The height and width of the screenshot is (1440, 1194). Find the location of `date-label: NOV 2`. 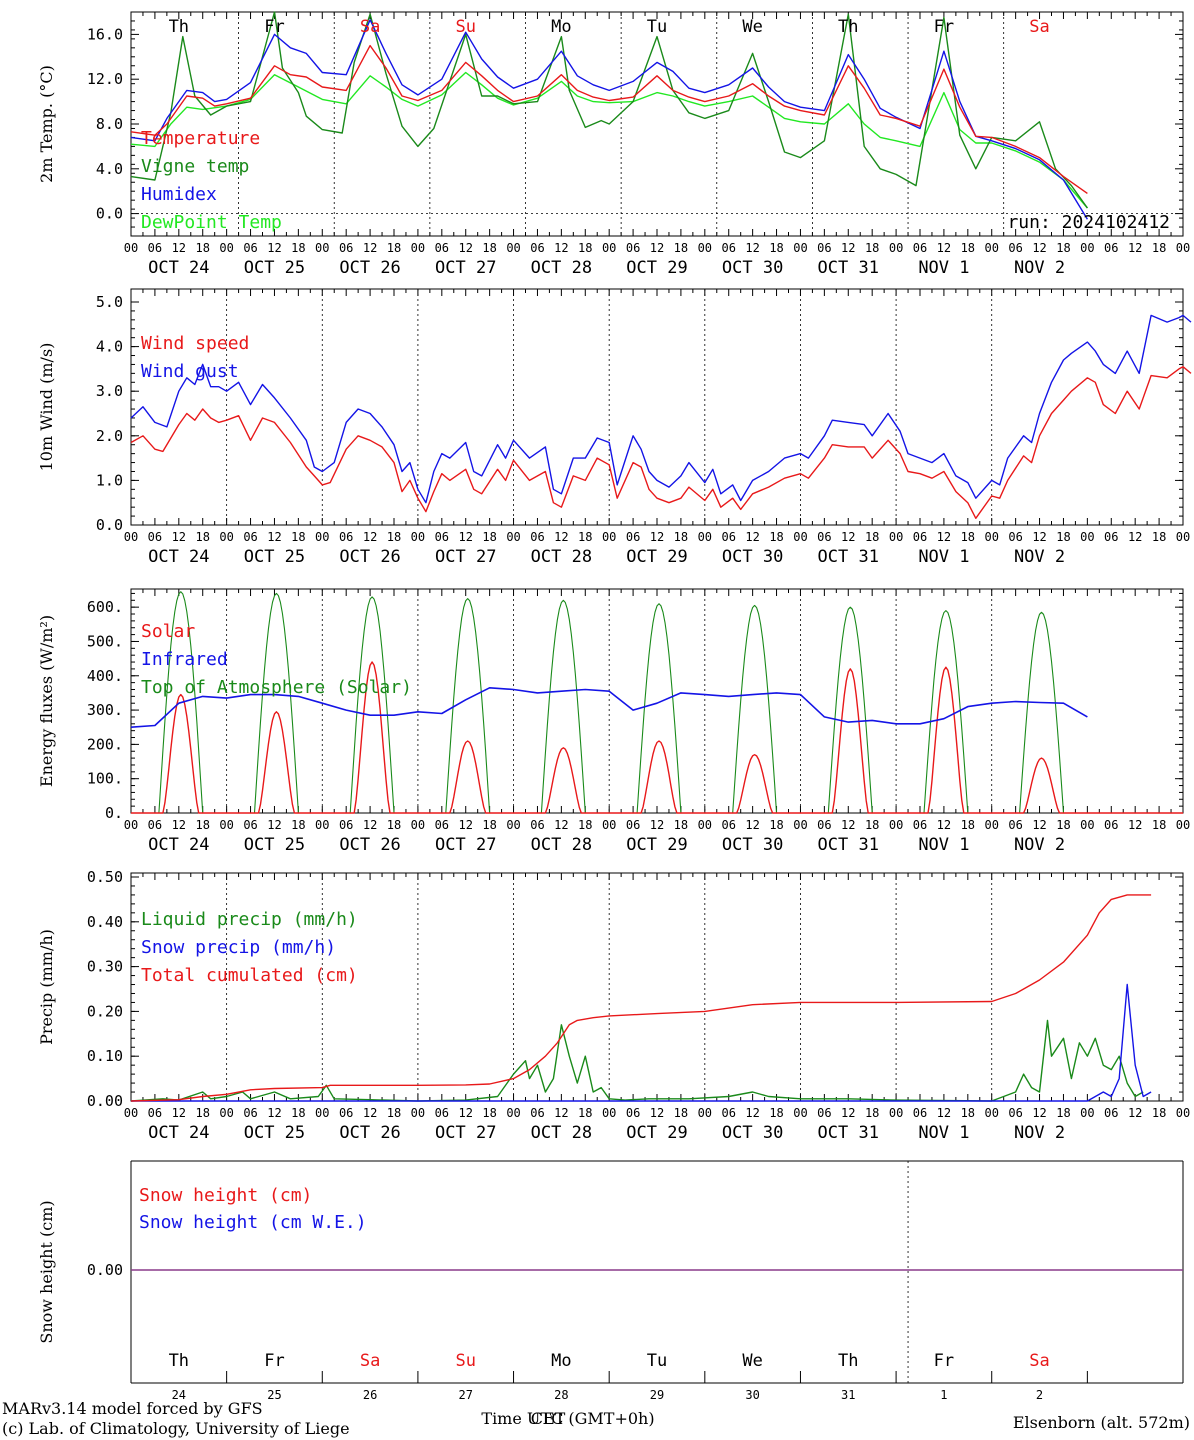

date-label: NOV 2 is located at coordinates (1039, 845).